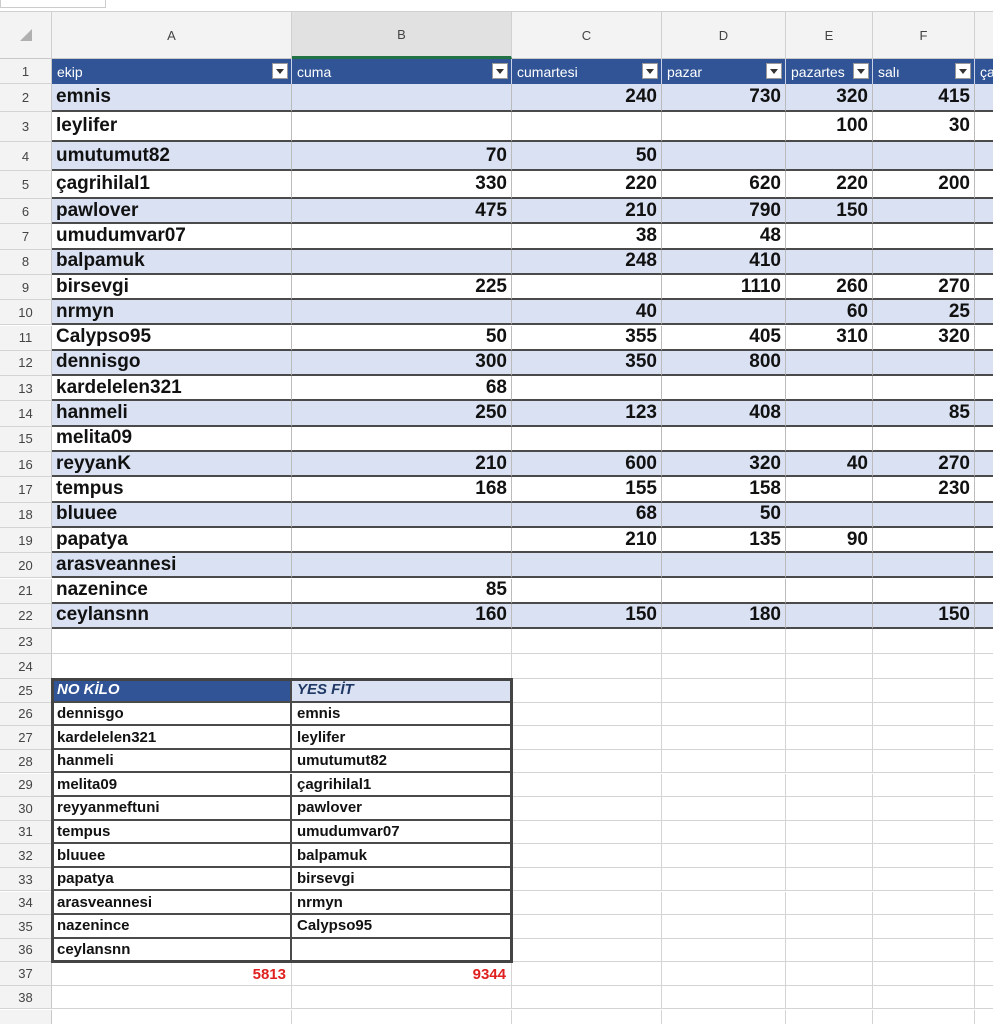  What do you see at coordinates (829, 313) in the screenshot?
I see `table-cell: 60` at bounding box center [829, 313].